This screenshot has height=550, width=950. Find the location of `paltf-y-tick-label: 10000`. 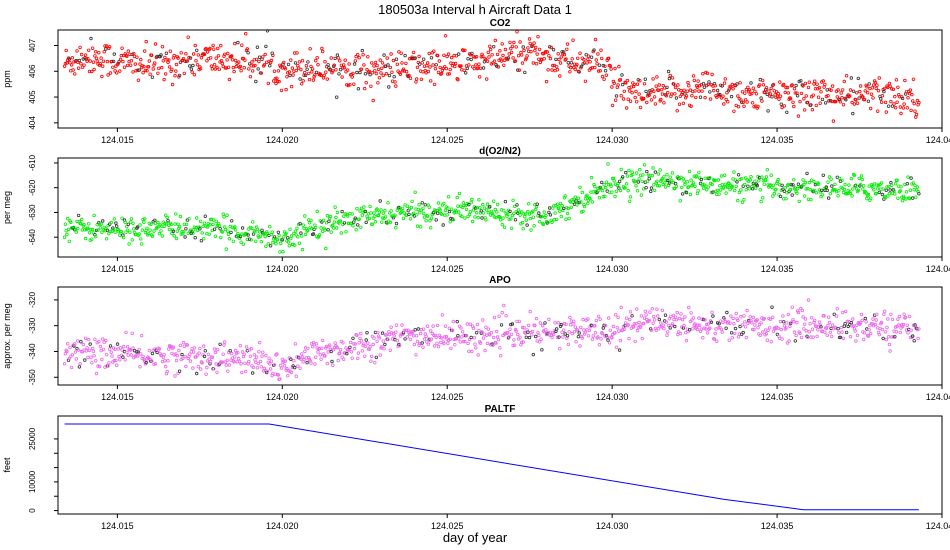

paltf-y-tick-label: 10000 is located at coordinates (32, 481).